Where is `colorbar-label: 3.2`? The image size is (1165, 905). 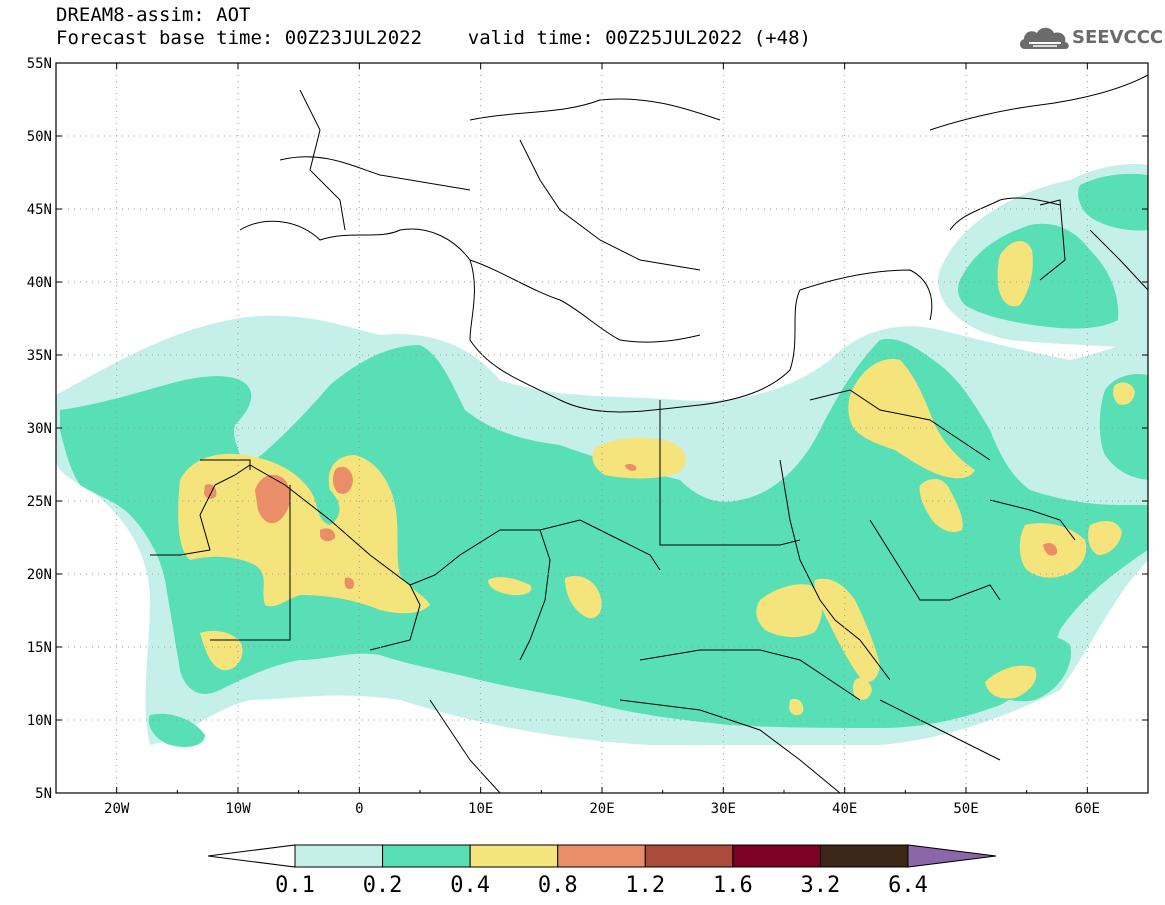
colorbar-label: 3.2 is located at coordinates (821, 885).